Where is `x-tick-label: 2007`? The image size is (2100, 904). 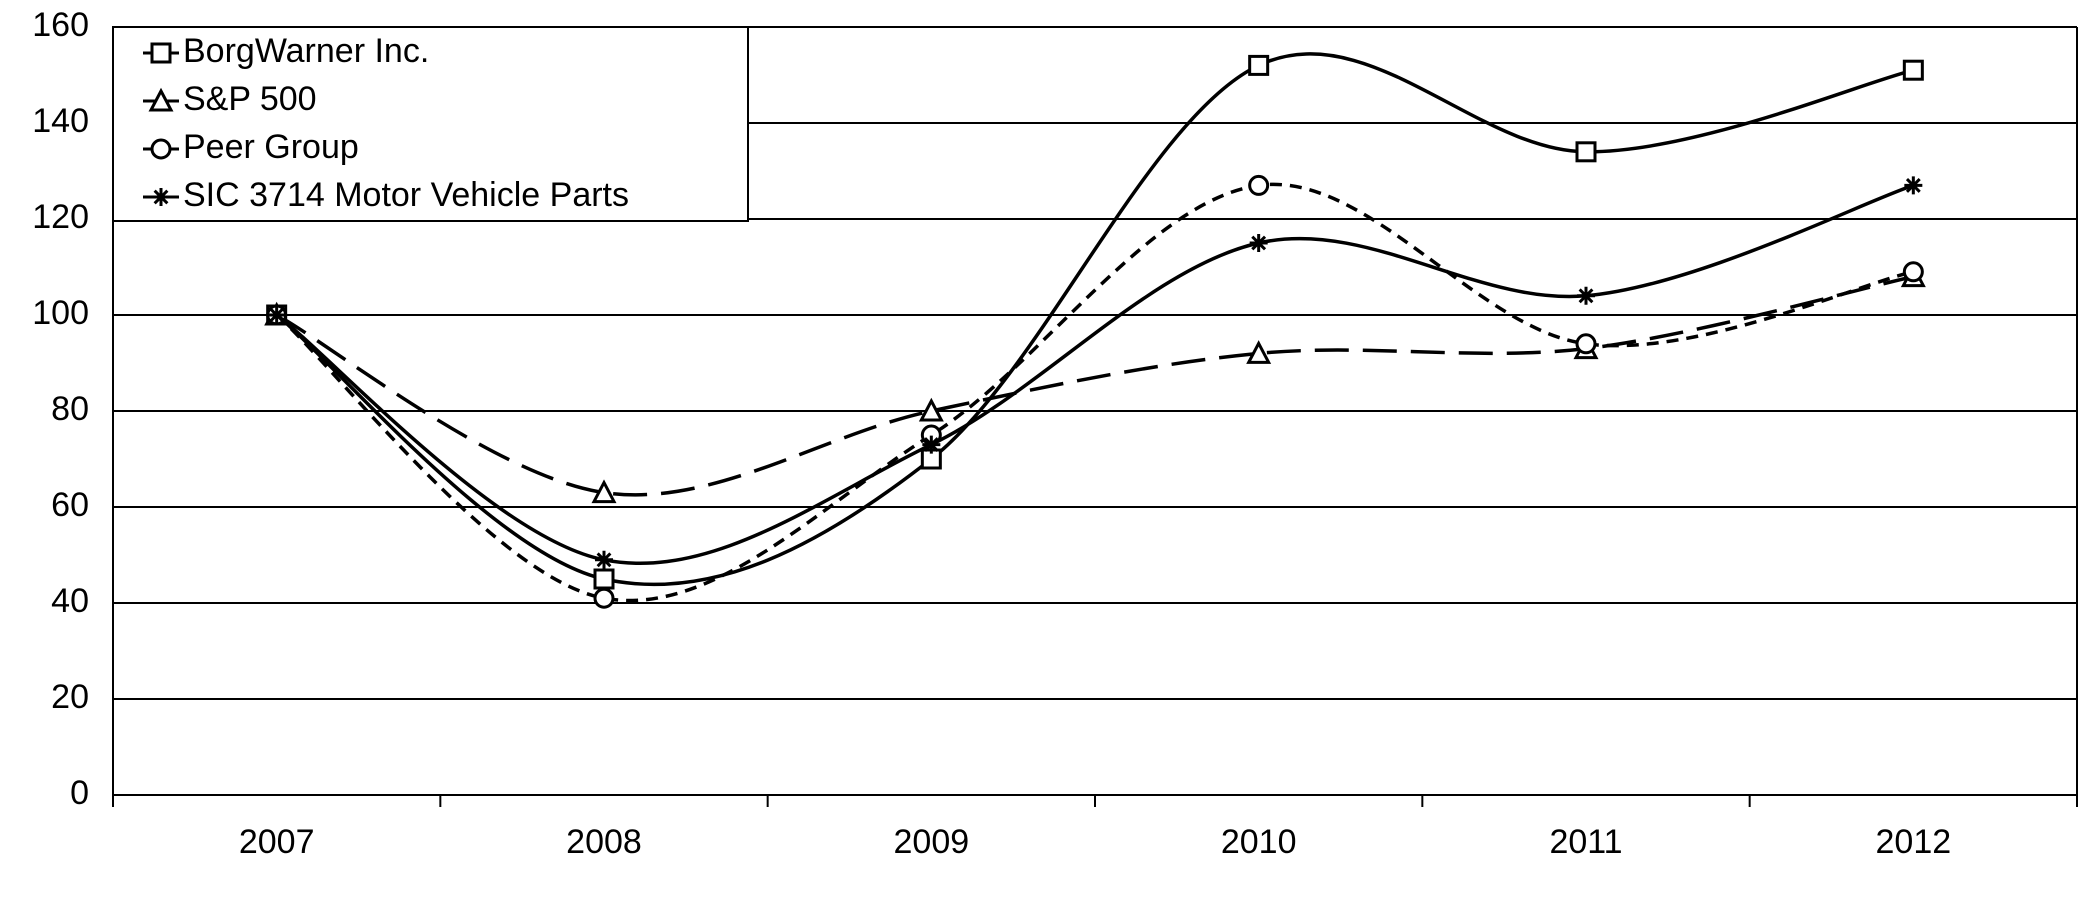 x-tick-label: 2007 is located at coordinates (277, 842).